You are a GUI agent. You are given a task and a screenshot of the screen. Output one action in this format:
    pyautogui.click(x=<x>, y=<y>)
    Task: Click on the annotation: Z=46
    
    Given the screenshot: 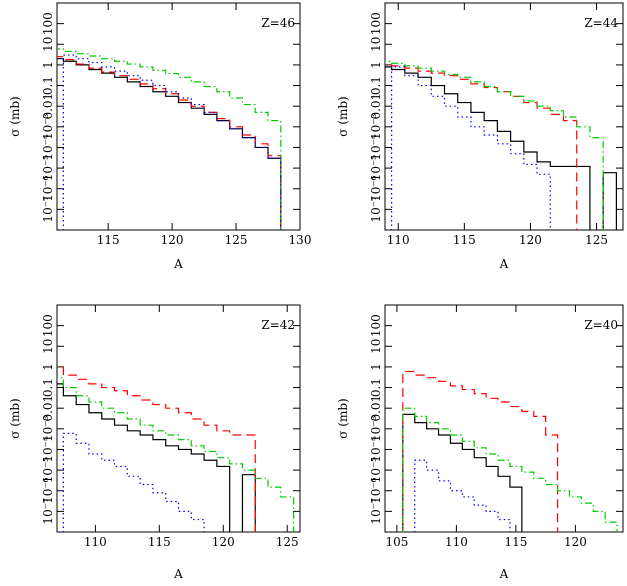 What is the action you would take?
    pyautogui.click(x=278, y=23)
    